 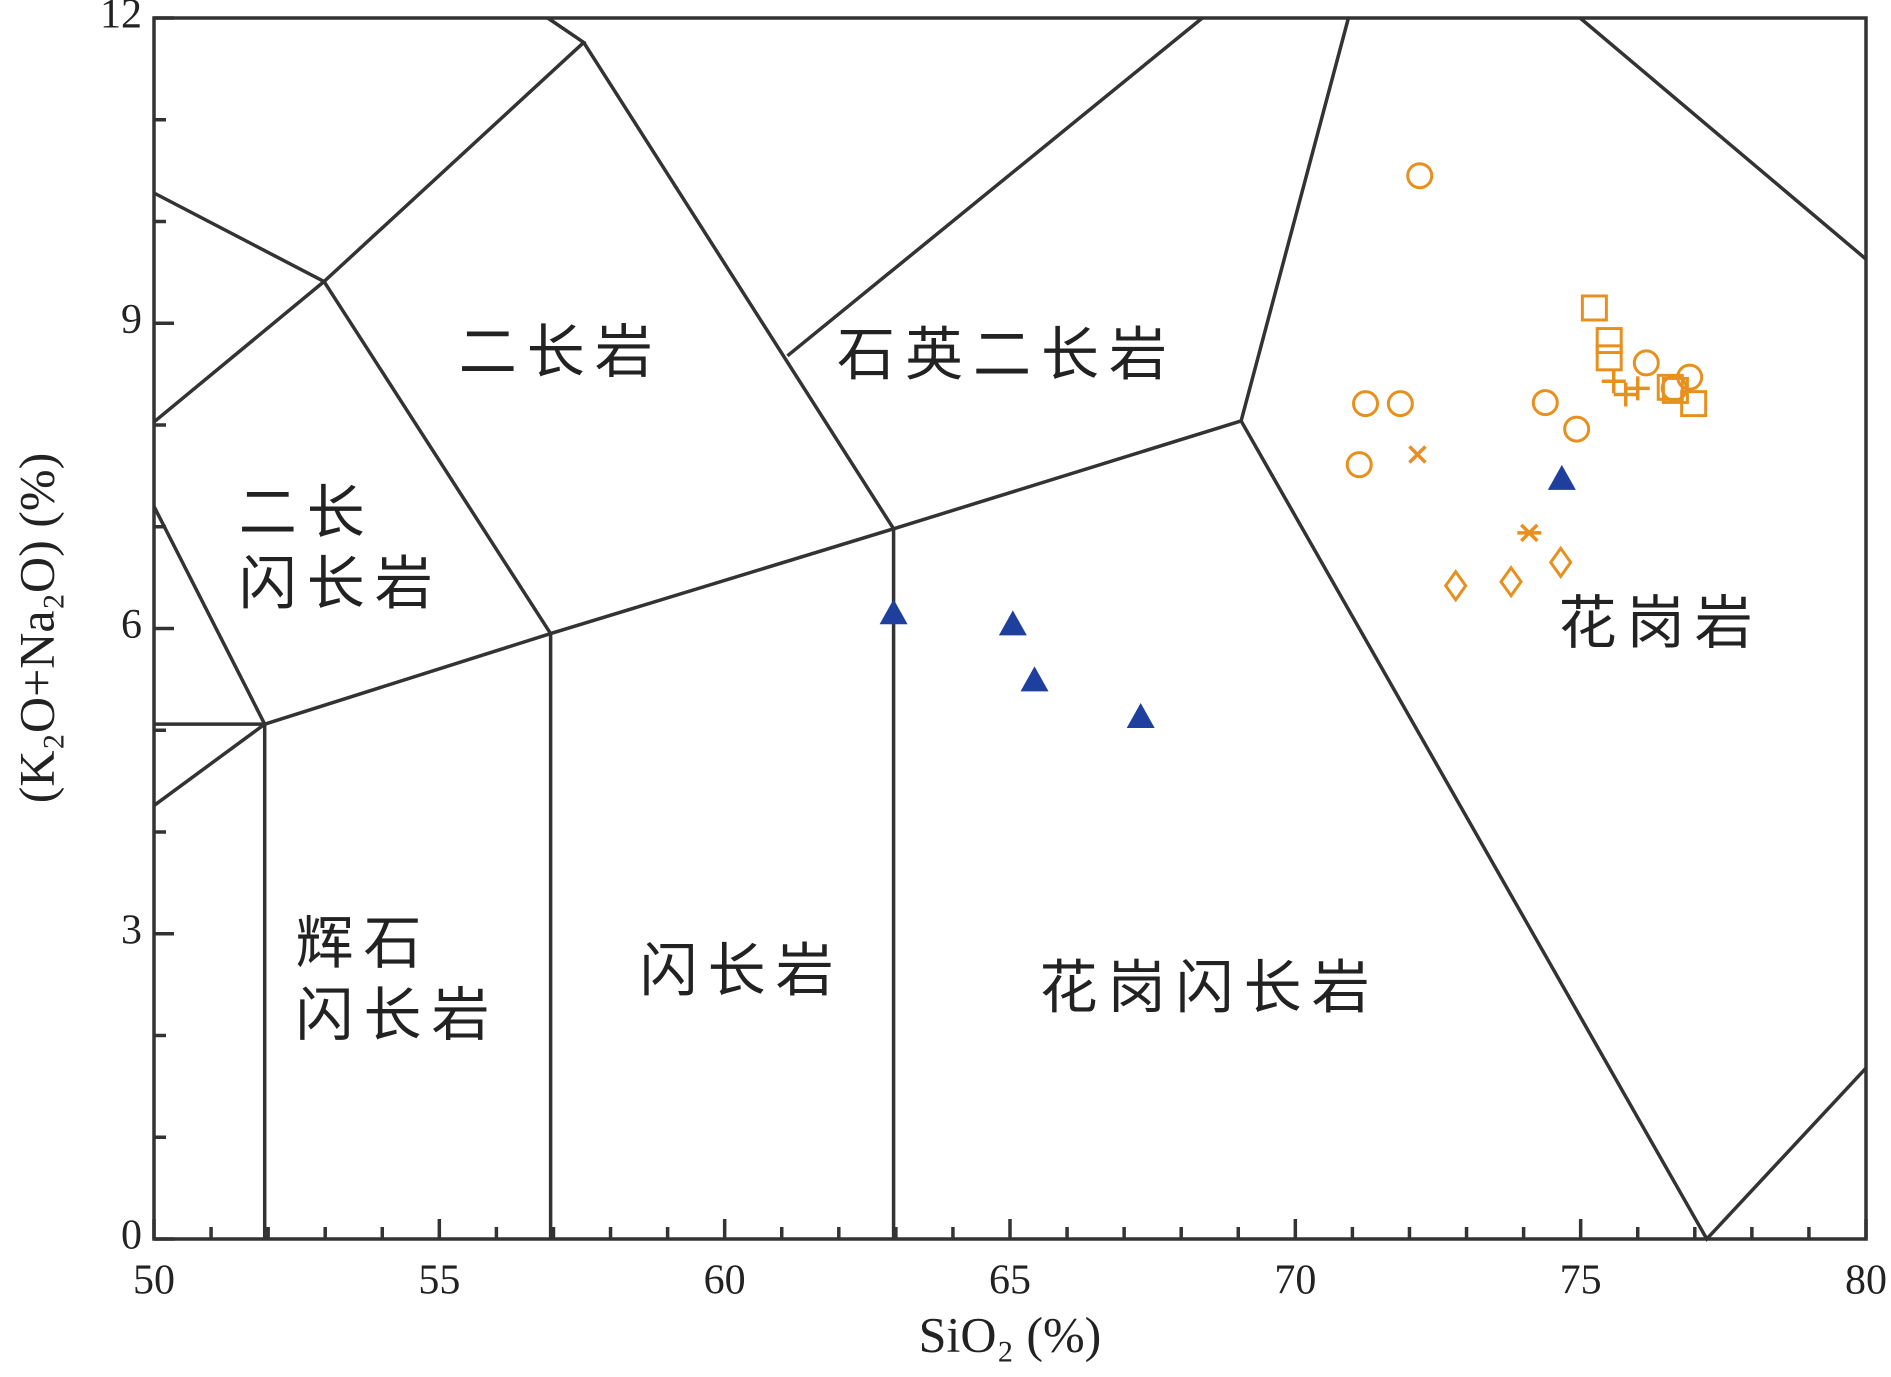 I want to click on y-tick-label: 3, so click(x=131, y=930).